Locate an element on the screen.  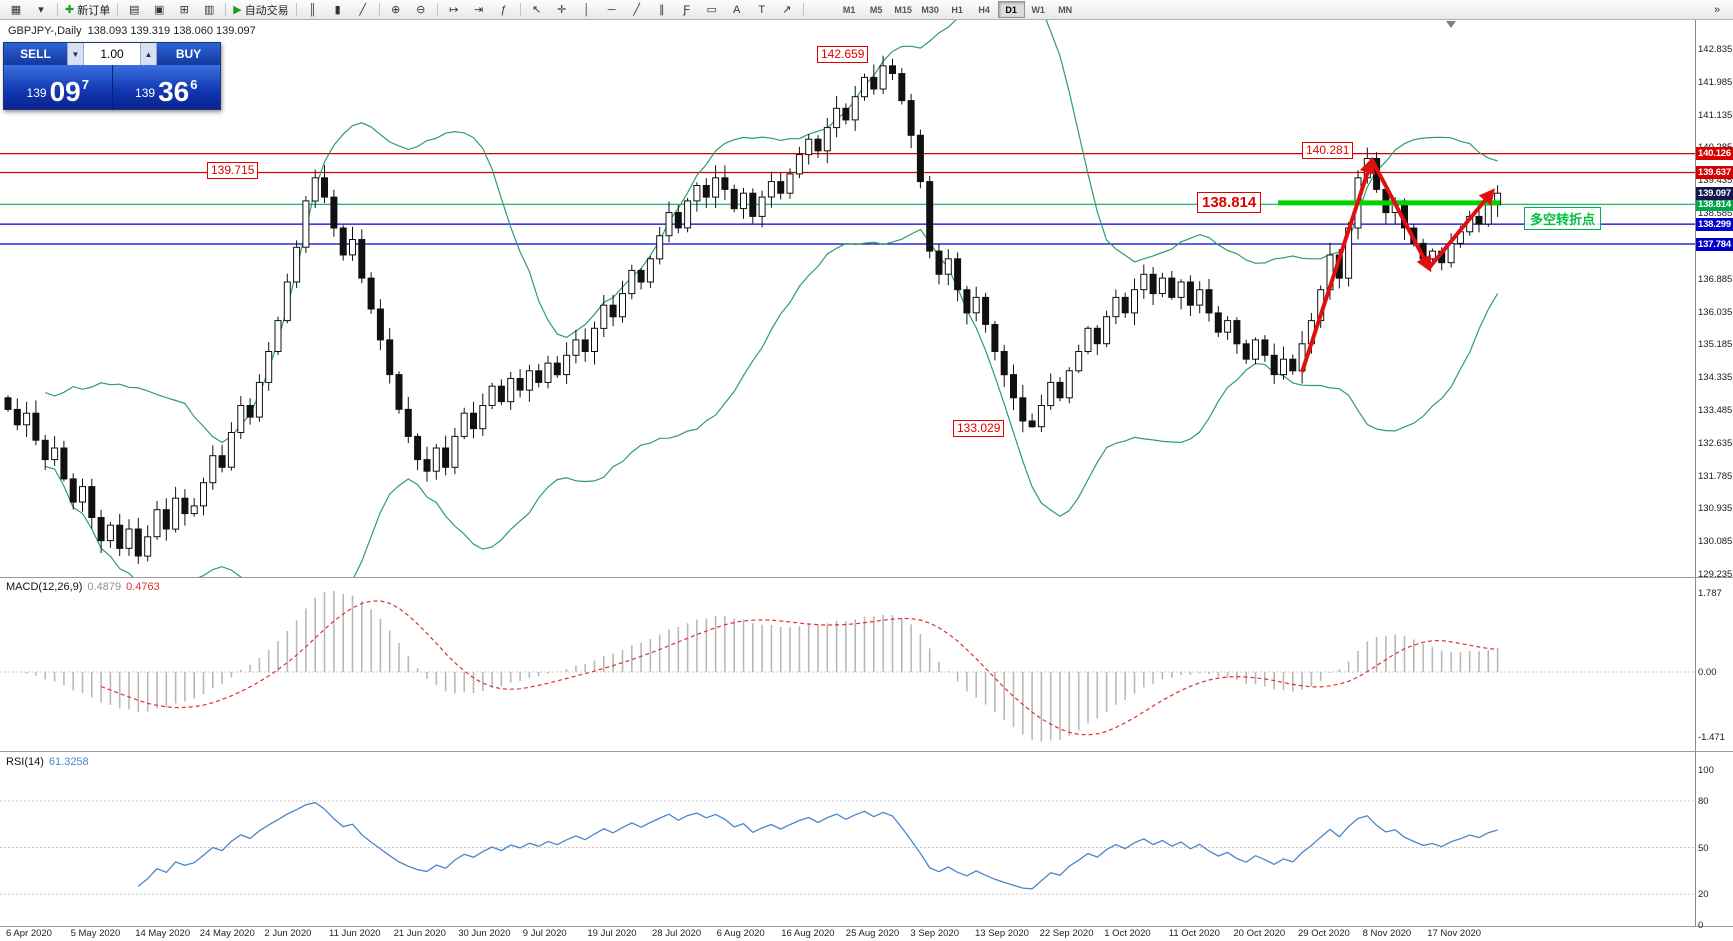
timeframe-M15: M15 is located at coordinates (903, 9).